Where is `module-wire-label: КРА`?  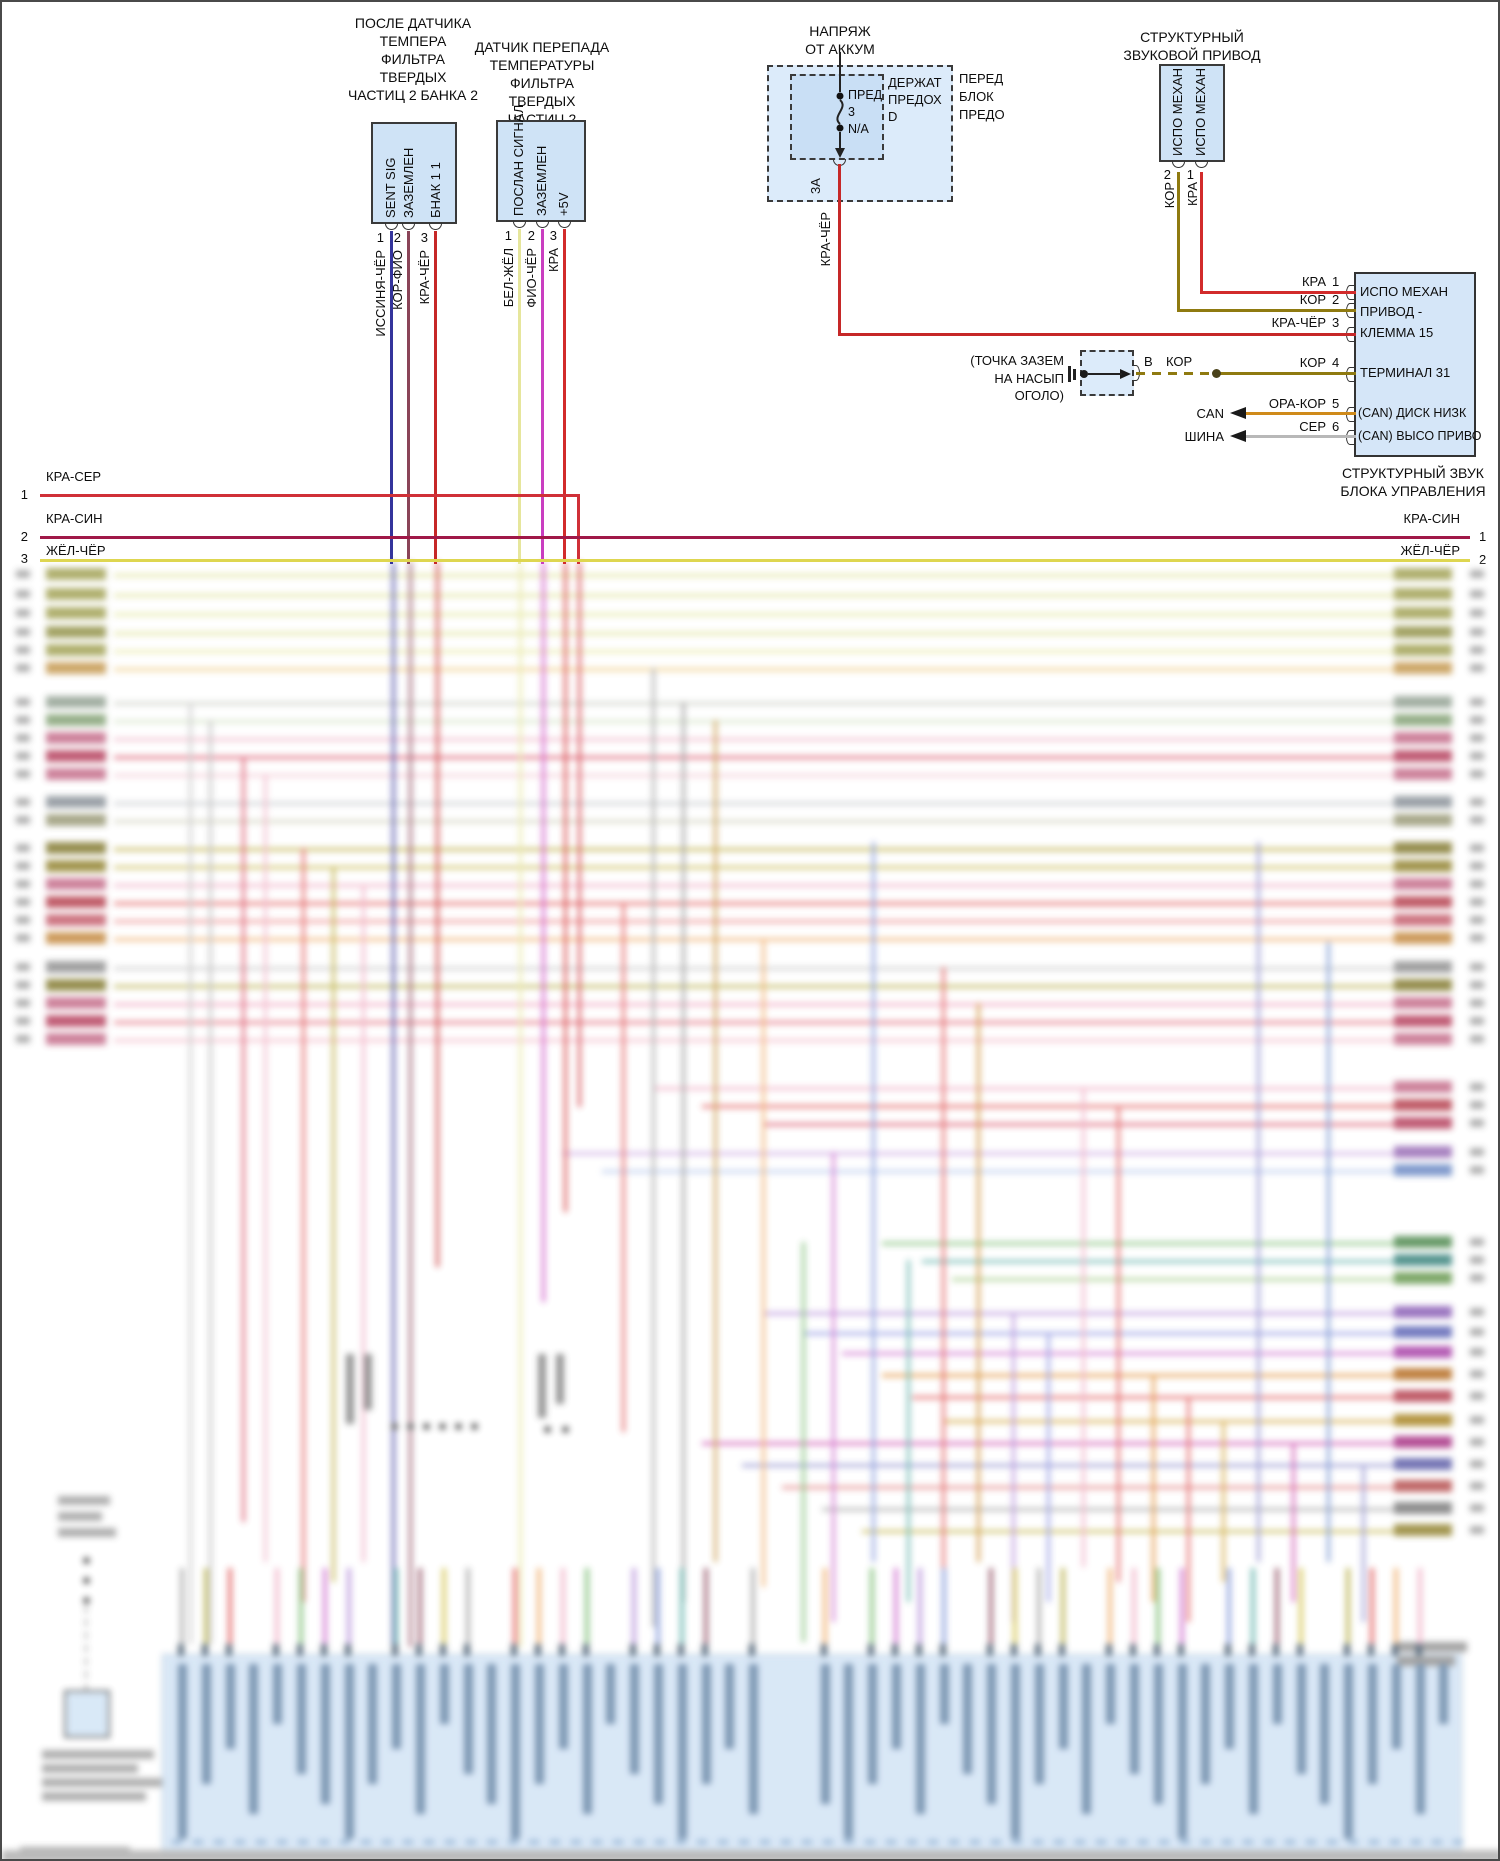 module-wire-label: КРА is located at coordinates (1313, 281).